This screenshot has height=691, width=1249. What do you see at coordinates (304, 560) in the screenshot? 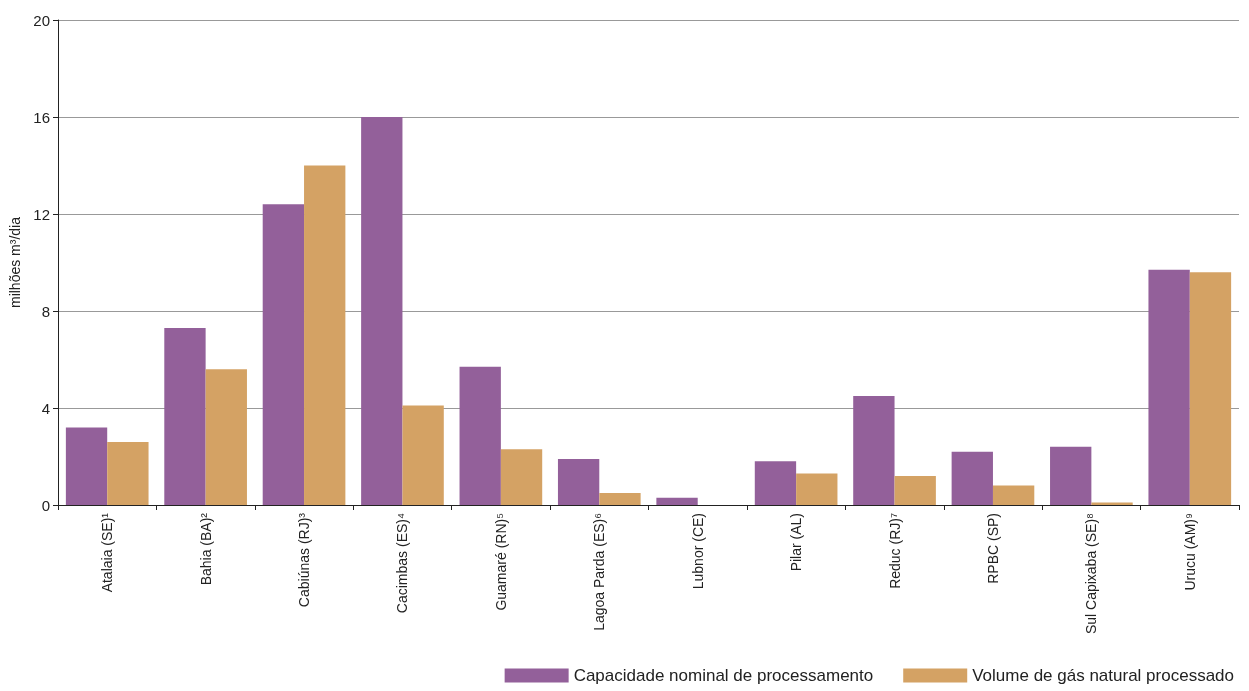
I see `x-tick-label: Cabiúnas (RJ)³` at bounding box center [304, 560].